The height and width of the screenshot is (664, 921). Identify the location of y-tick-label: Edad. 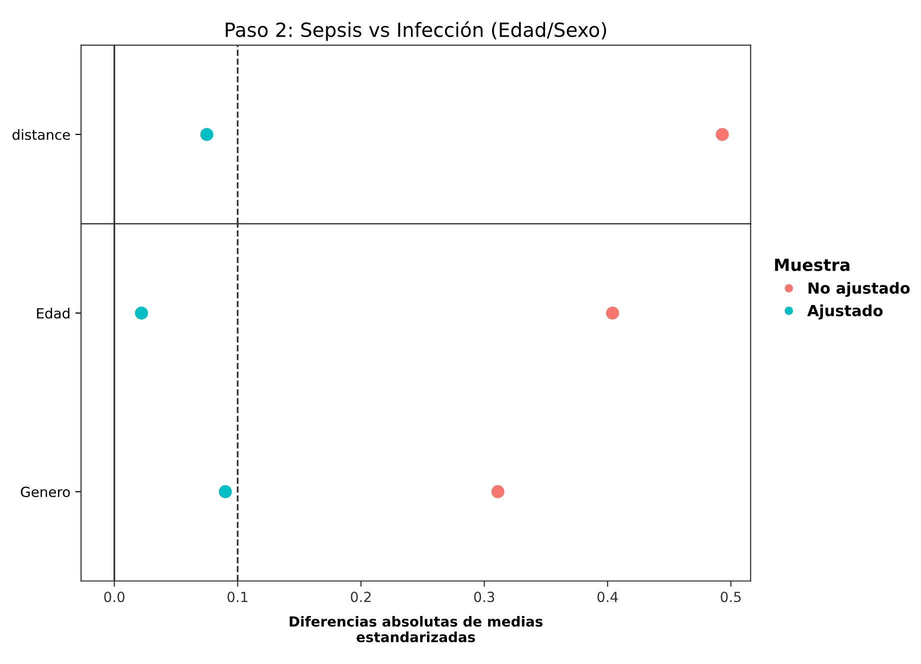
(53, 313).